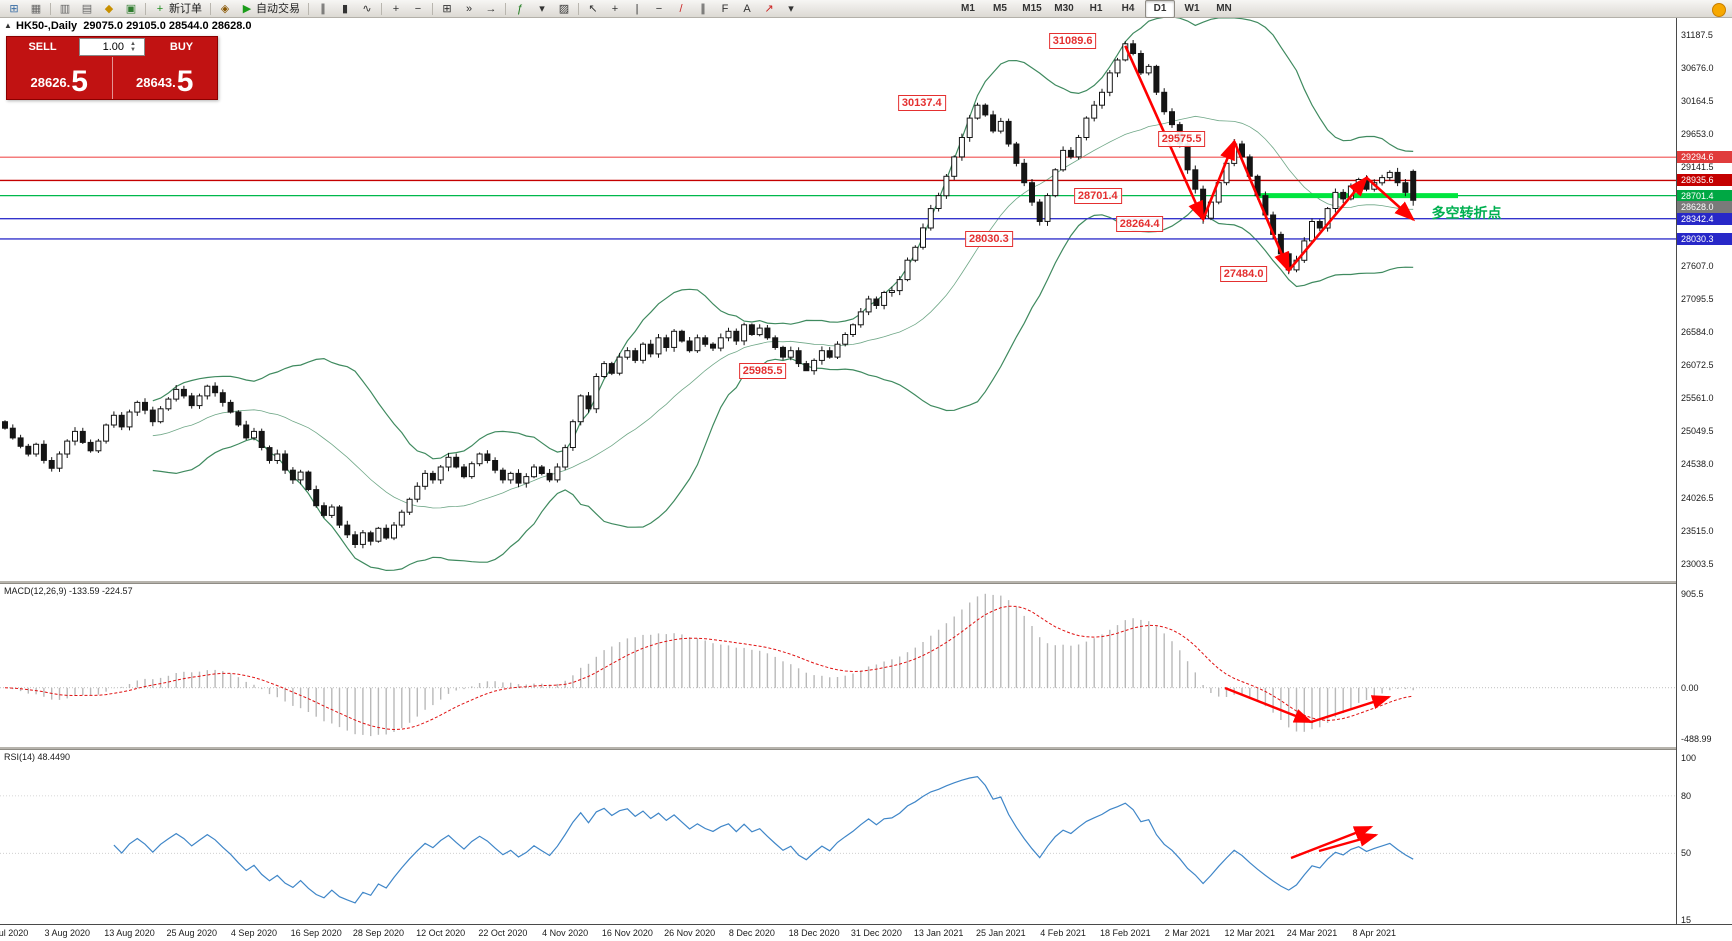 This screenshot has height=941, width=1732. Describe the element at coordinates (181, 47) in the screenshot. I see `buy-button: BUY` at that location.